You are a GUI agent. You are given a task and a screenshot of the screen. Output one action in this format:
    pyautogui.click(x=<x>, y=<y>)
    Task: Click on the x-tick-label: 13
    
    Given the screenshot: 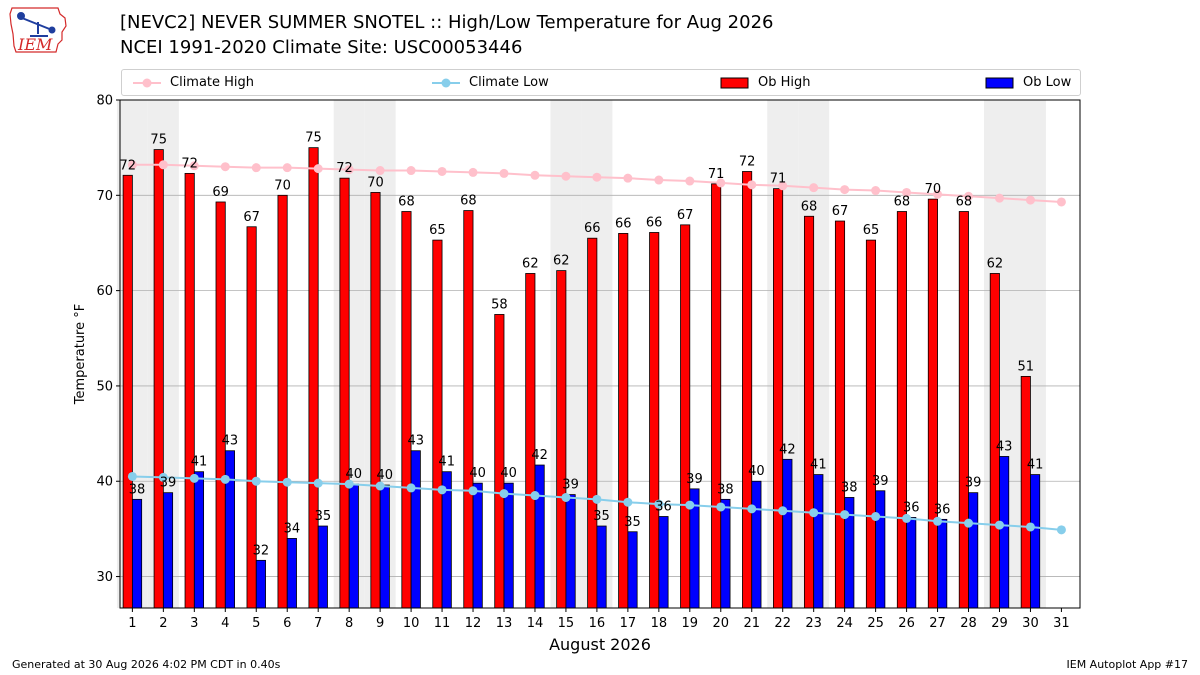 What is the action you would take?
    pyautogui.click(x=504, y=623)
    